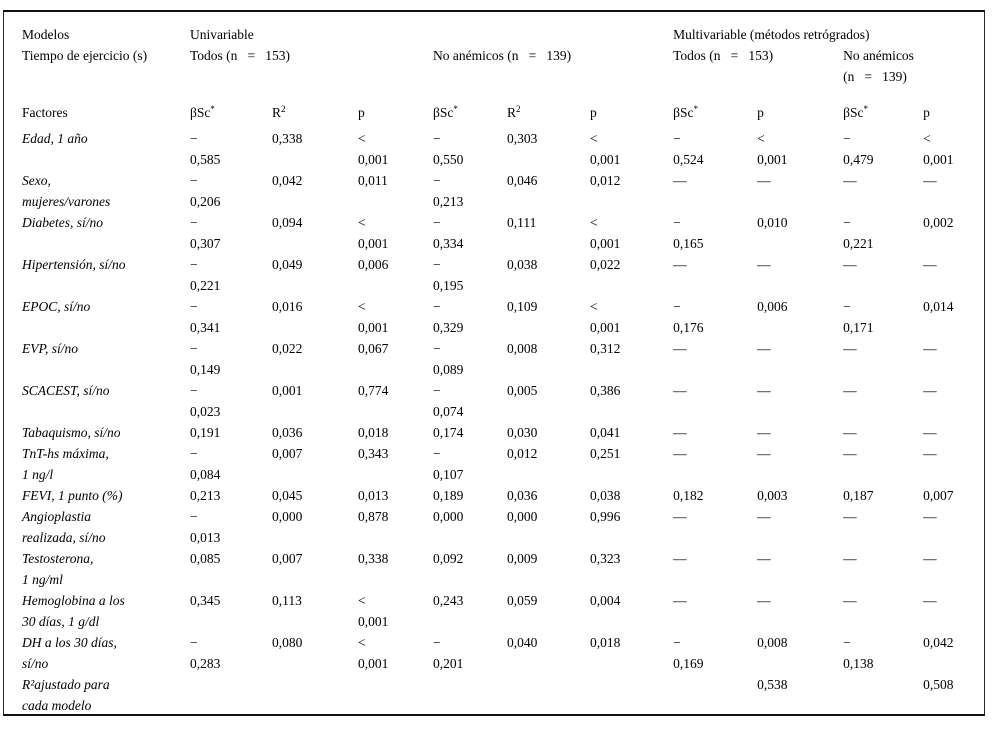  I want to click on factor-cell: DH a los 30 días, sí/no, so click(69, 653).